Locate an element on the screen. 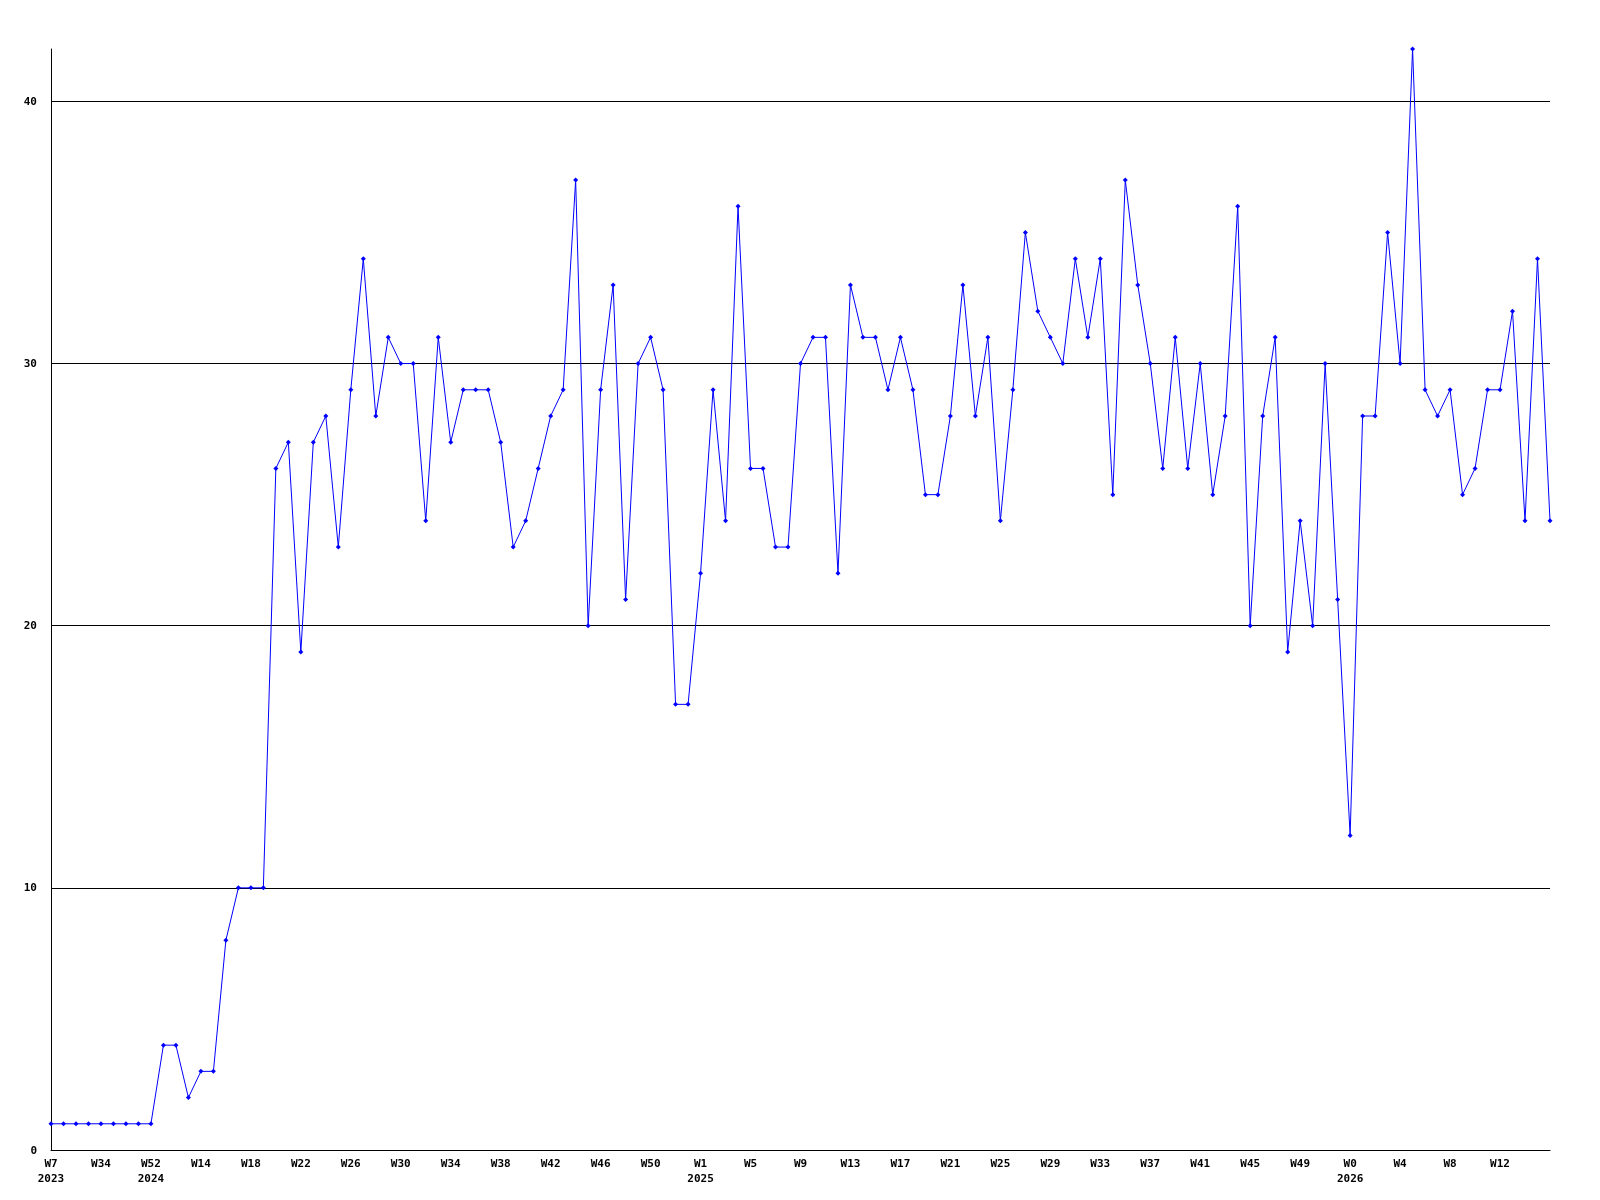  x-tick-label: W37 is located at coordinates (1150, 1163).